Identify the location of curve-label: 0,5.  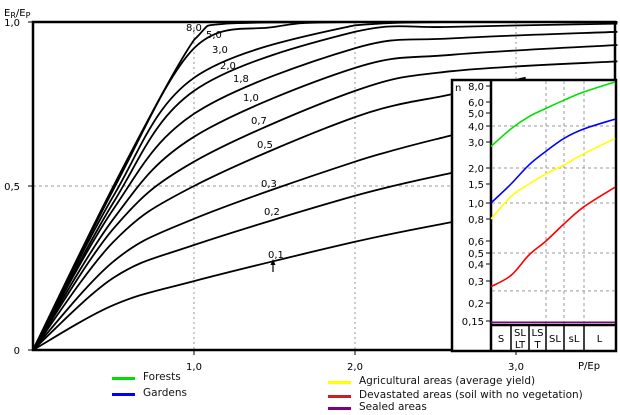
(265, 145).